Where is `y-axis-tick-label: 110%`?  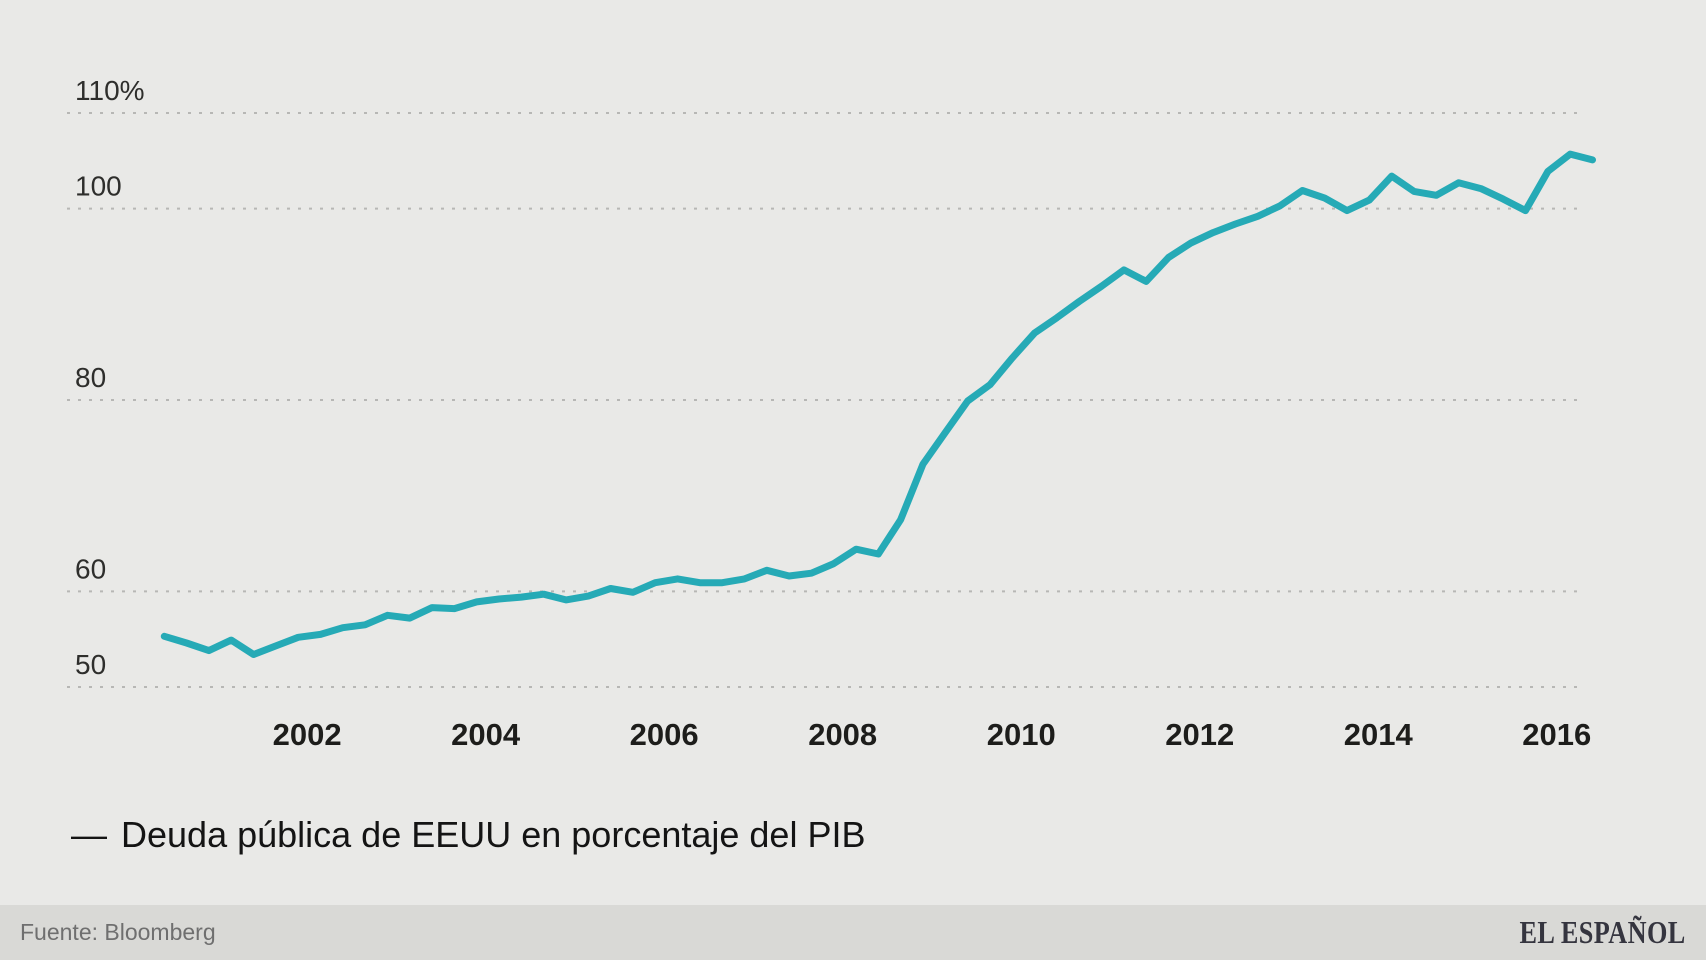
y-axis-tick-label: 110% is located at coordinates (110, 90).